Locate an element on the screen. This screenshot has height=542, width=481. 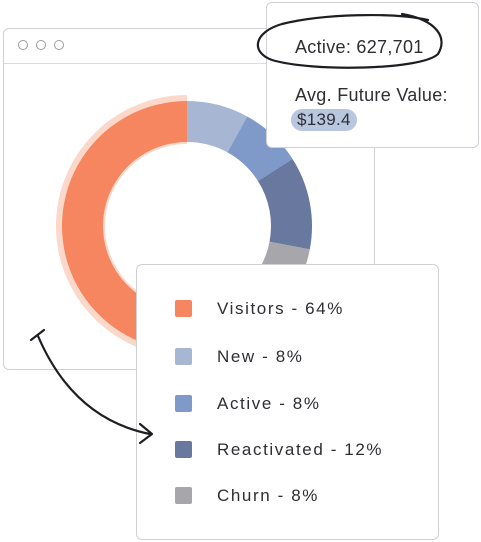
avg-future-value: $139.4 is located at coordinates (324, 120).